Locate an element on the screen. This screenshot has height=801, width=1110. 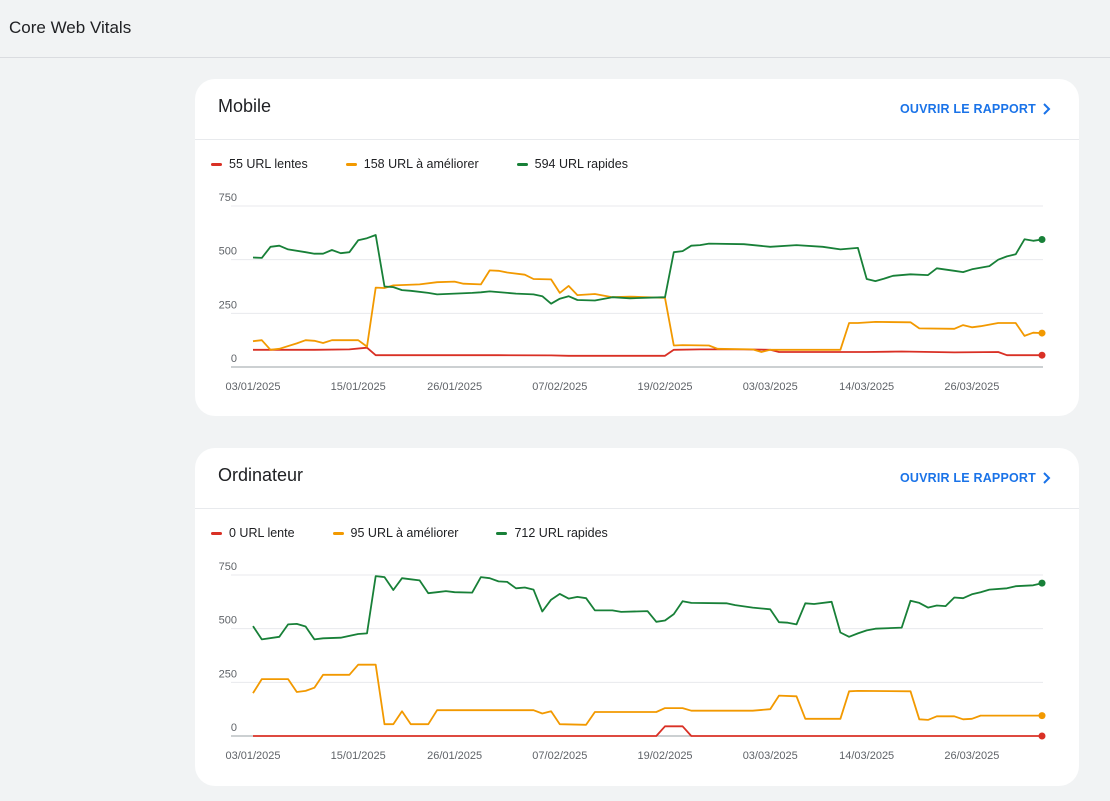
legend-label-slow: 55 URL lentes is located at coordinates (268, 164).